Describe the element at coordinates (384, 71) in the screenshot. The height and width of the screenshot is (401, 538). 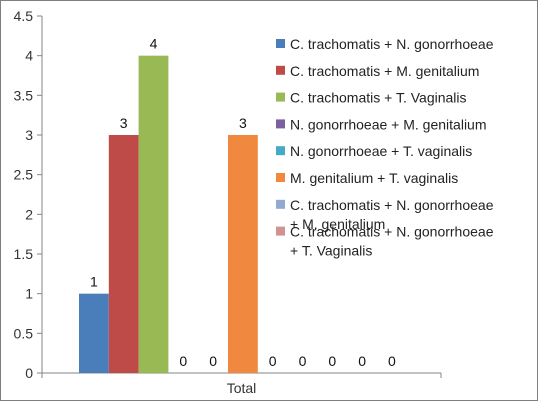
I see `legend-entry: C. trachomatis + M. genitalium` at that location.